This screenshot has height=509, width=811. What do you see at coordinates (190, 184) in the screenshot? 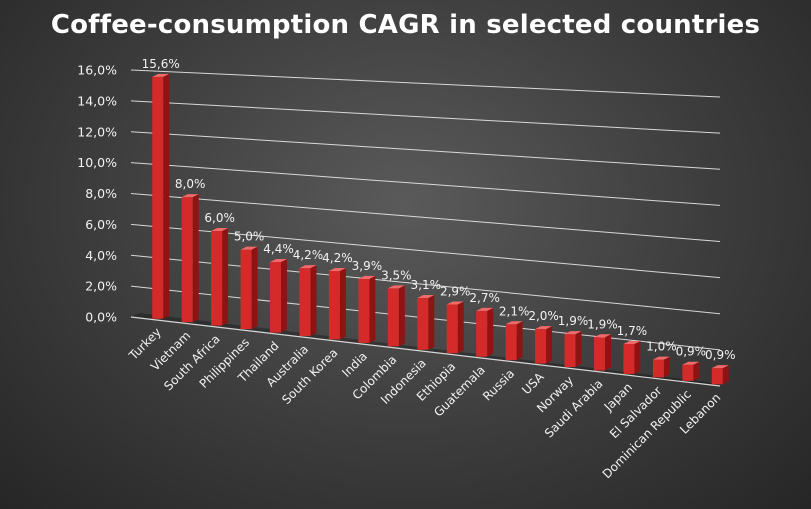
I see `data-label: 8,0%` at bounding box center [190, 184].